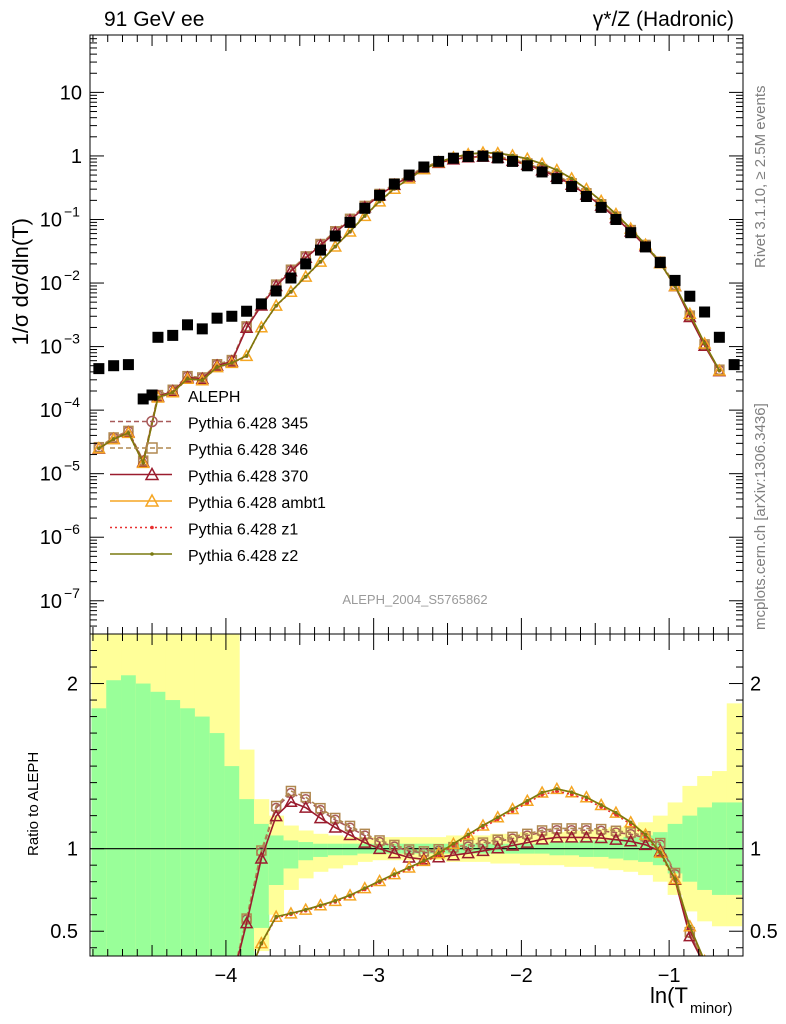  What do you see at coordinates (64, 932) in the screenshot?
I see `ratio-y-tick-label: 0.5` at bounding box center [64, 932].